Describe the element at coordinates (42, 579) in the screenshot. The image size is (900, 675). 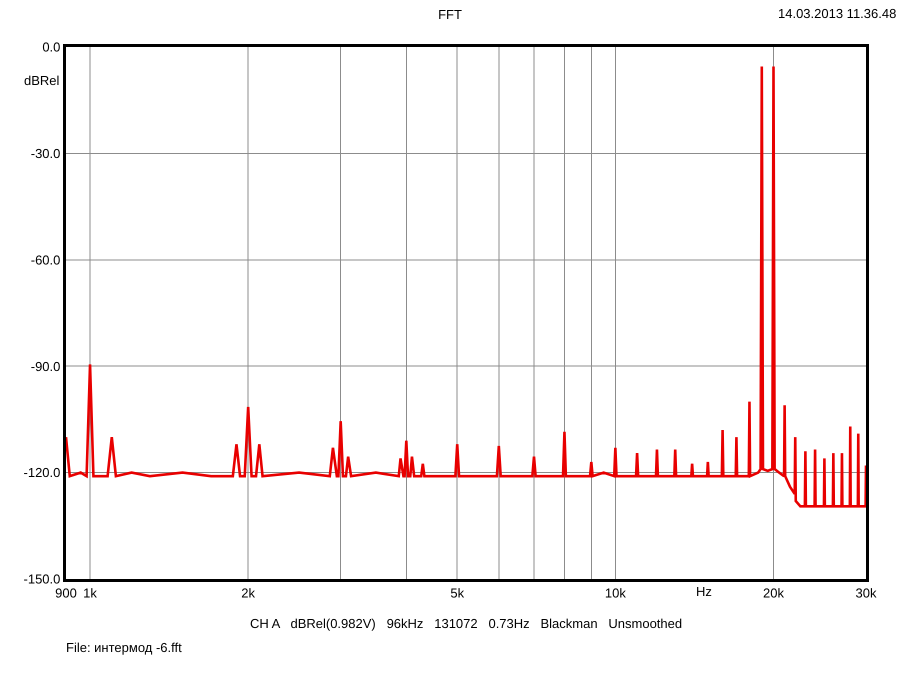
I see `y-tick-label: -150.0` at that location.